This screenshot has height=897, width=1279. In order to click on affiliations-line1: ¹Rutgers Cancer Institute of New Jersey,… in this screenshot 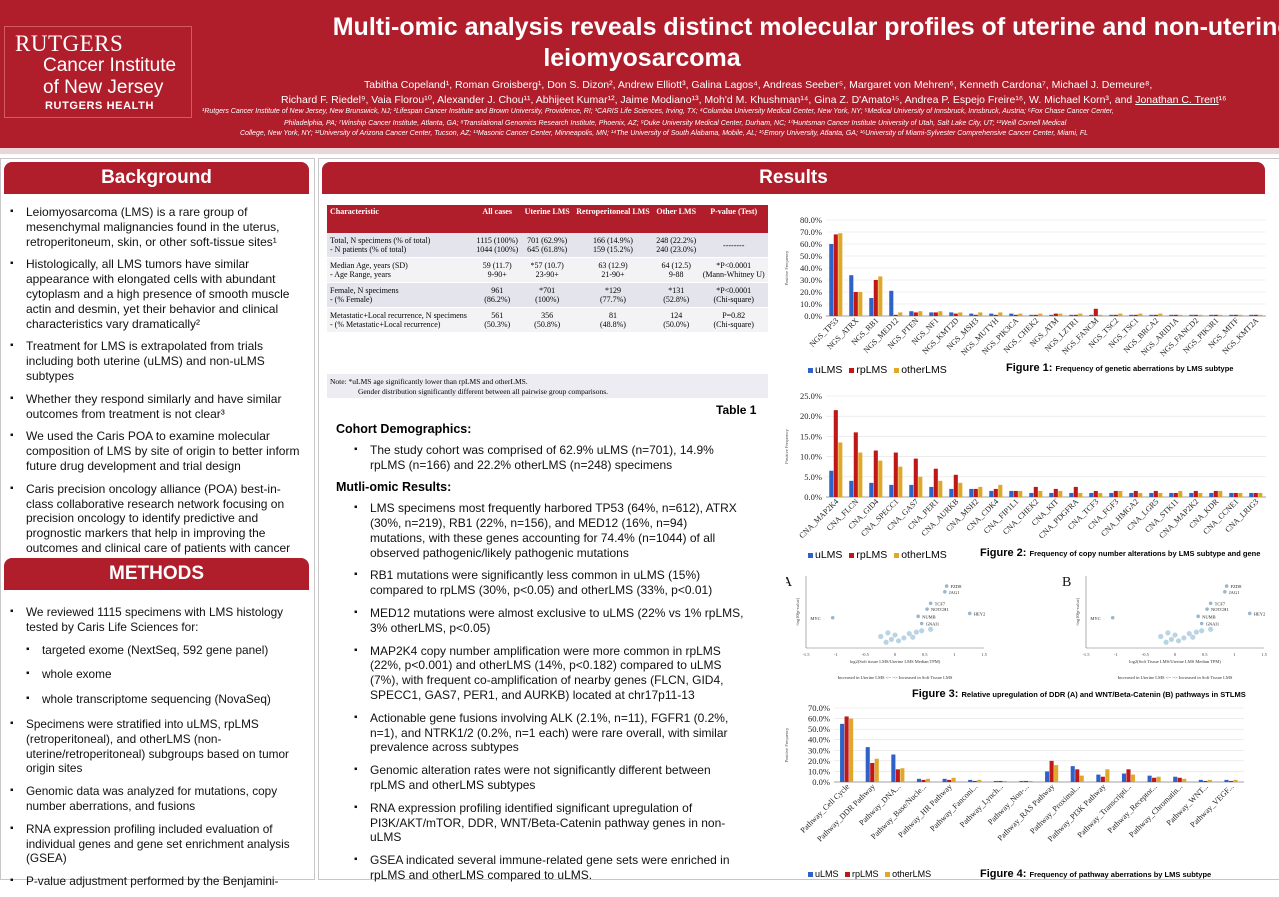, I will do `click(658, 111)`.